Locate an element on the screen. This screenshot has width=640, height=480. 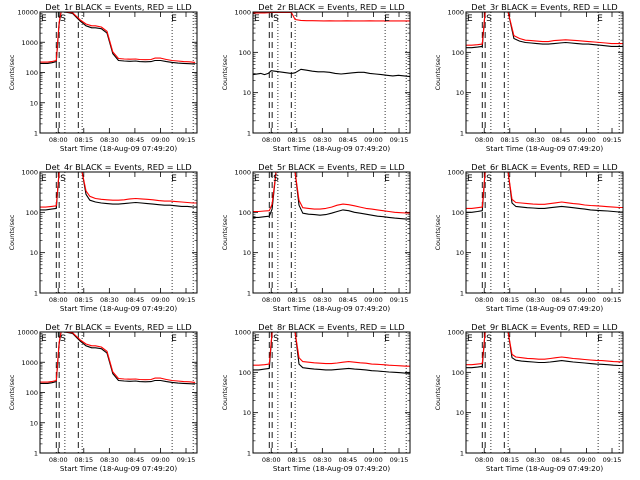
chart-title: Det_3r BLACK = Events, RED = LLD is located at coordinates (544, 7).